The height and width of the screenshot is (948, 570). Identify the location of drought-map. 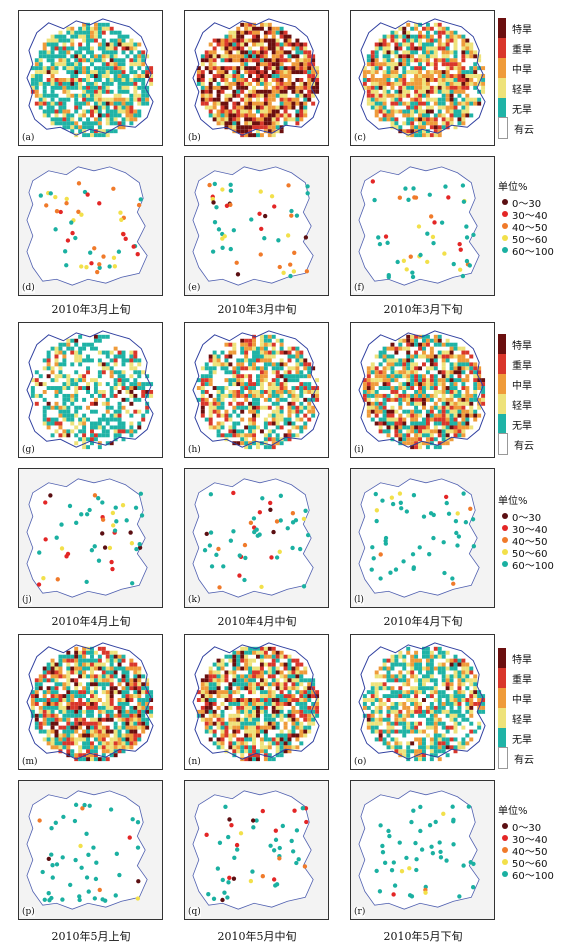
(256, 390).